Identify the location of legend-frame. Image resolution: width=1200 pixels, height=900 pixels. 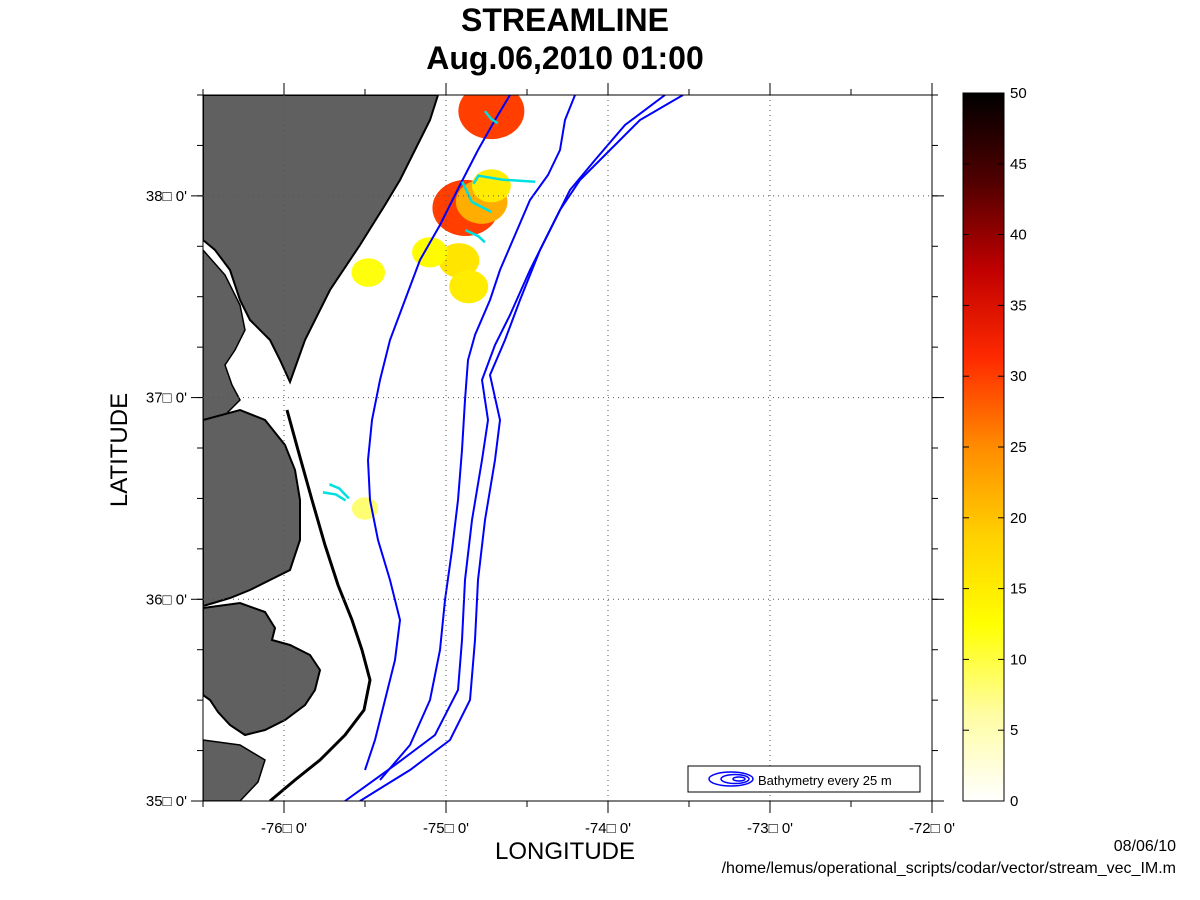
(804, 779).